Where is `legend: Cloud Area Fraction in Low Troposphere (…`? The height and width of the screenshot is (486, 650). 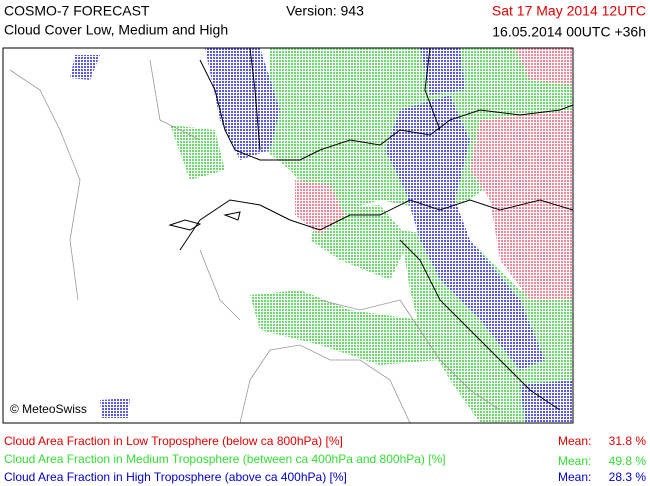 legend: Cloud Area Fraction in Low Troposphere (… is located at coordinates (325, 459).